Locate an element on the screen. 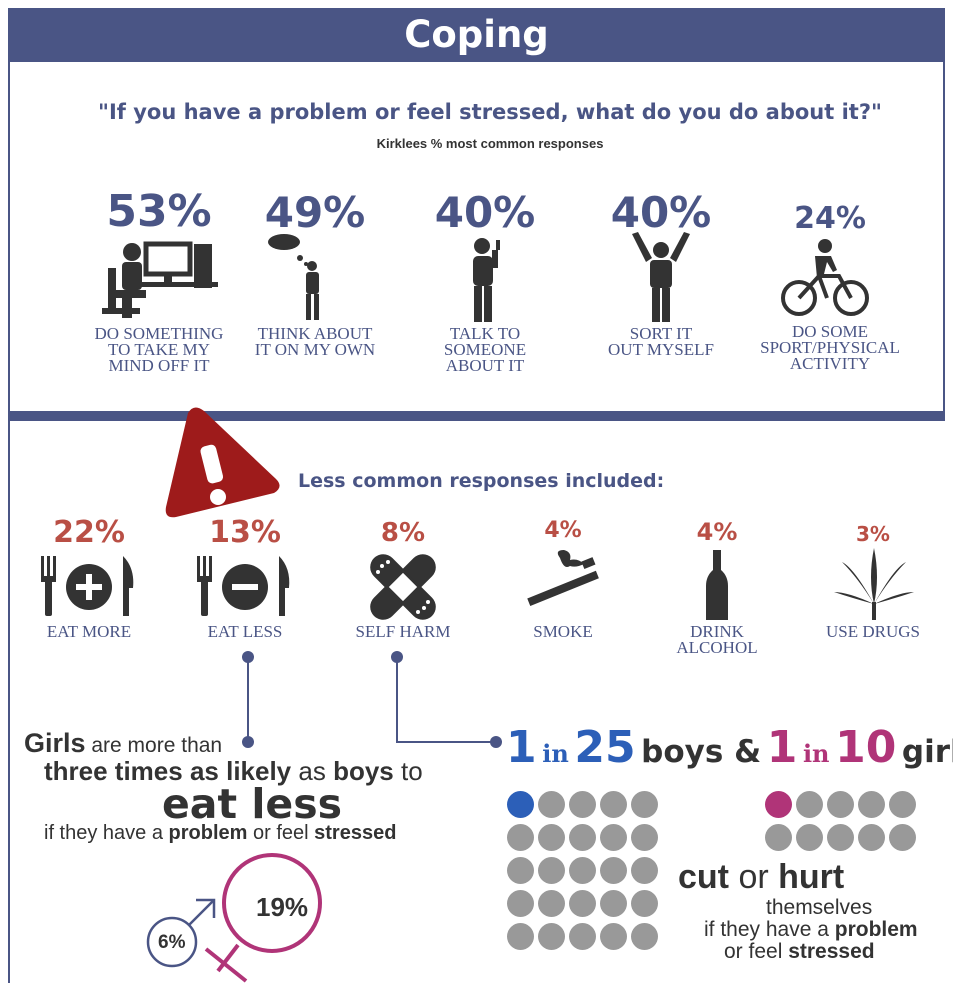 This screenshot has width=953, height=983. girls-ratio-den: 10 is located at coordinates (866, 747).